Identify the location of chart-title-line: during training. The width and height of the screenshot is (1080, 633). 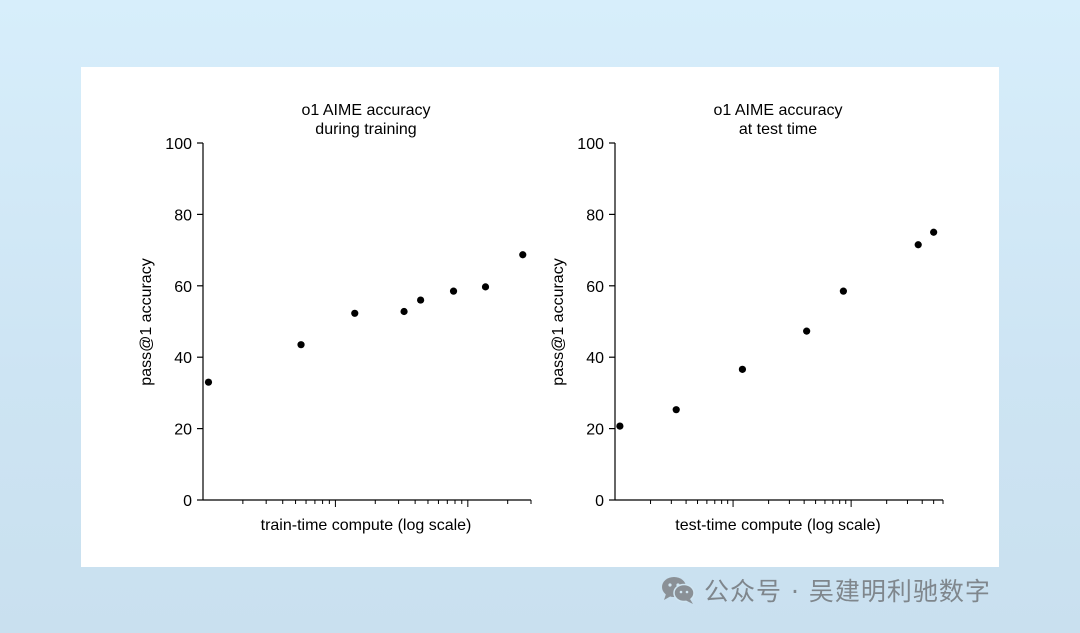
(365, 129).